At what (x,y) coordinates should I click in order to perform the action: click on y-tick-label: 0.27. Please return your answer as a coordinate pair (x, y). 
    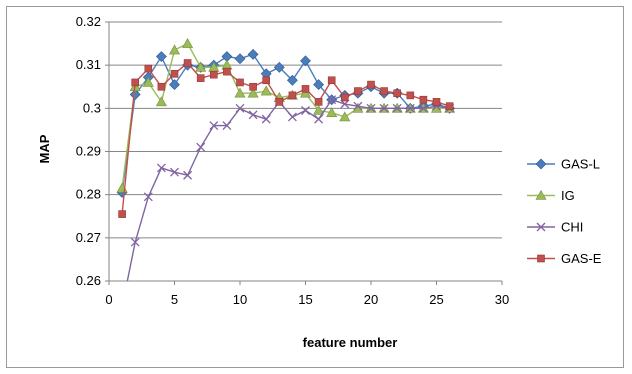
    Looking at the image, I should click on (88, 237).